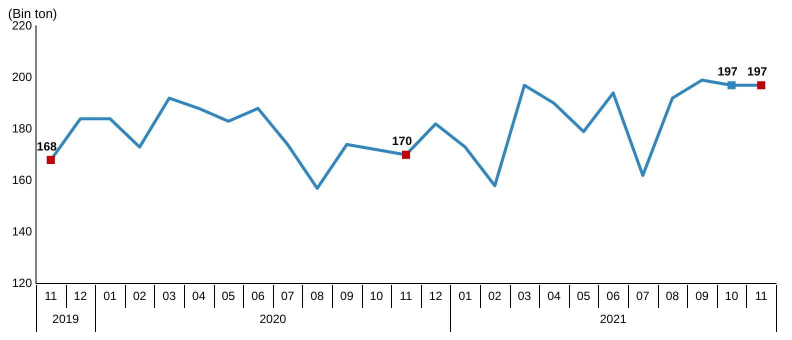  What do you see at coordinates (22, 179) in the screenshot?
I see `y-tick-label: 160` at bounding box center [22, 179].